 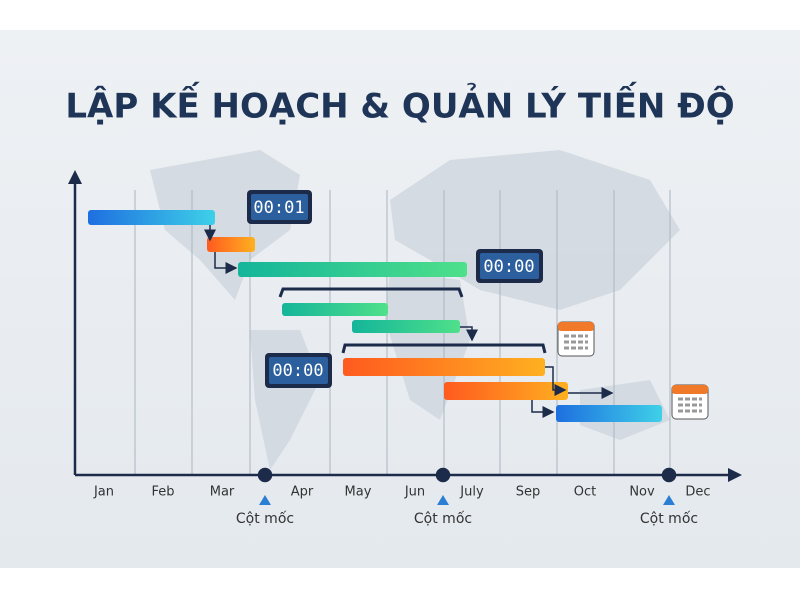 What do you see at coordinates (395, 289) in the screenshot?
I see `clocks: 00:01 00:00 00:00` at bounding box center [395, 289].